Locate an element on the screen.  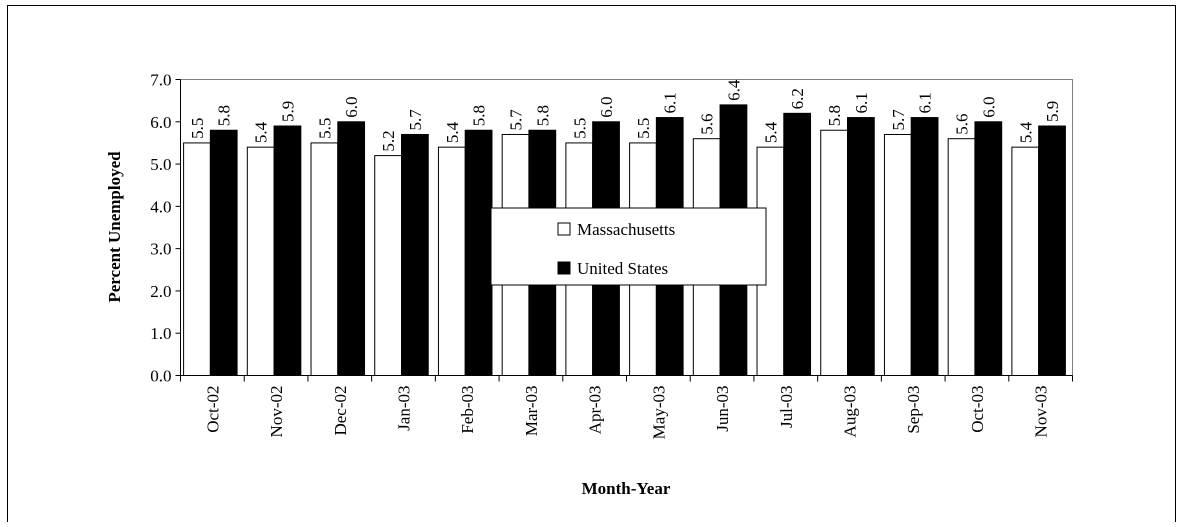
y-axis-title: Percent Unemployed is located at coordinates (114, 227).